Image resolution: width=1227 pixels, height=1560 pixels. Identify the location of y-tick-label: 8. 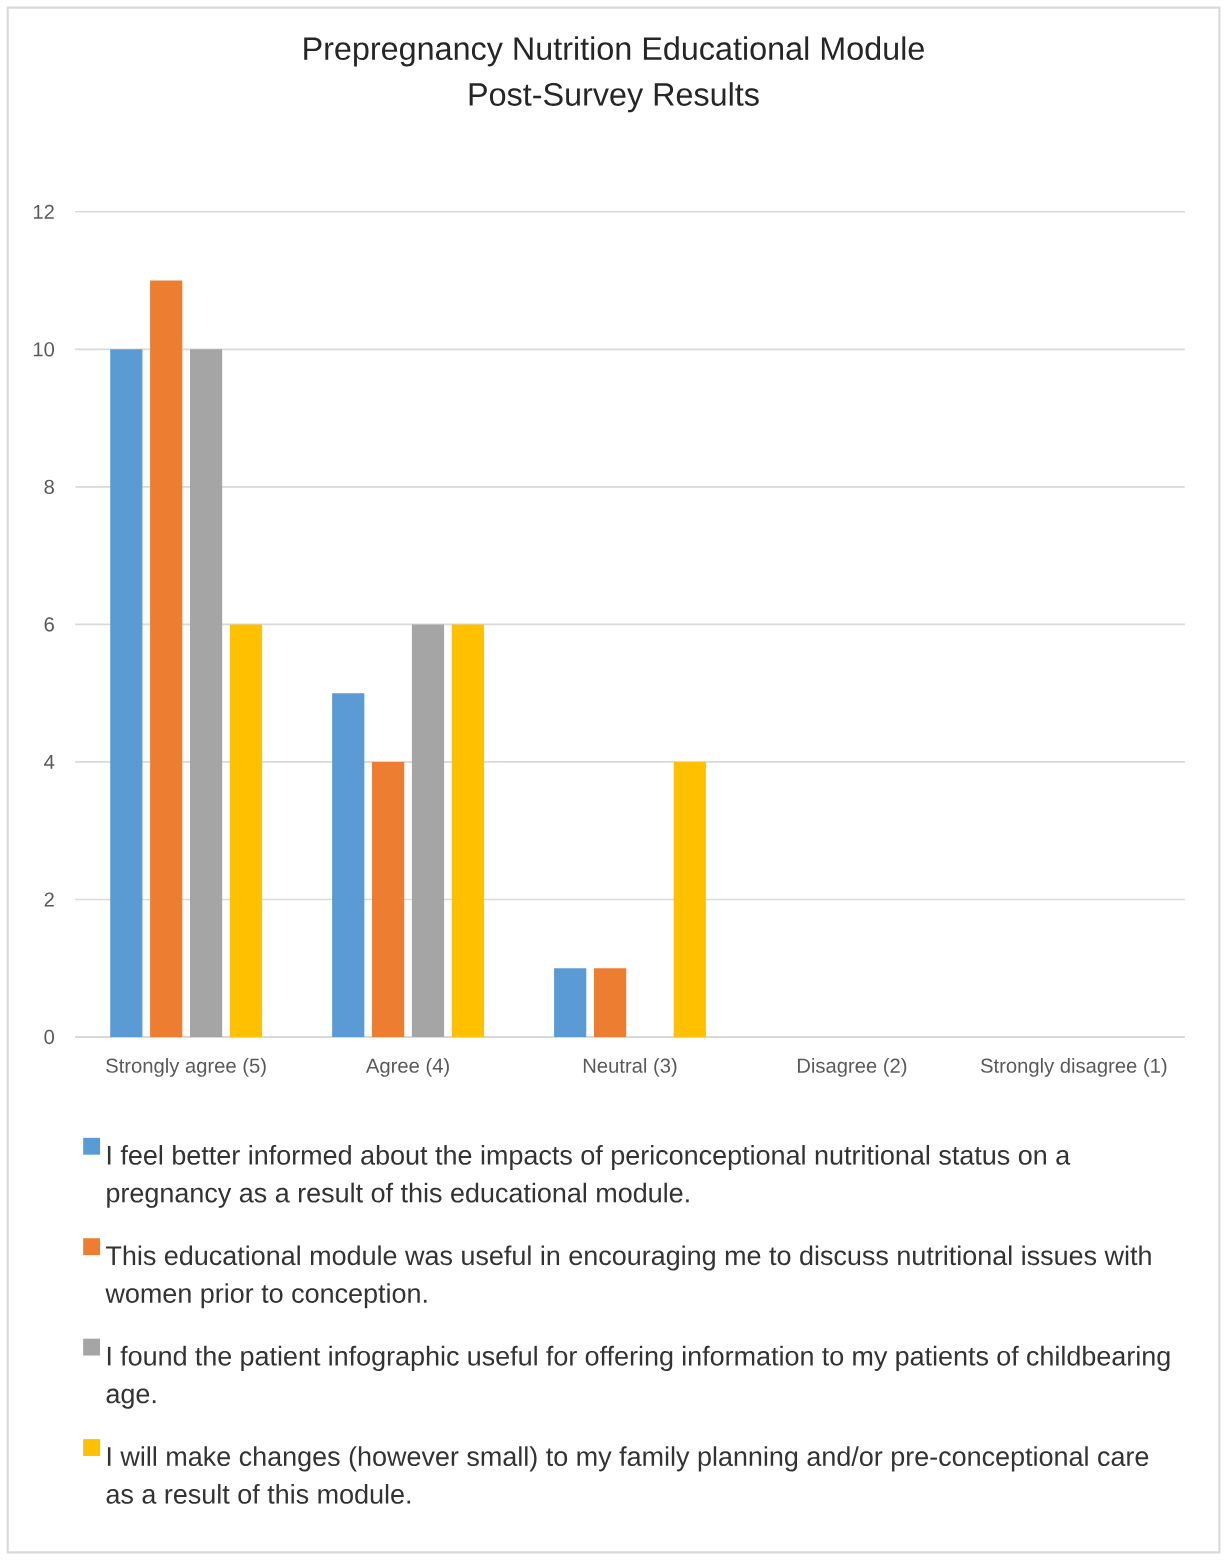
(49, 487).